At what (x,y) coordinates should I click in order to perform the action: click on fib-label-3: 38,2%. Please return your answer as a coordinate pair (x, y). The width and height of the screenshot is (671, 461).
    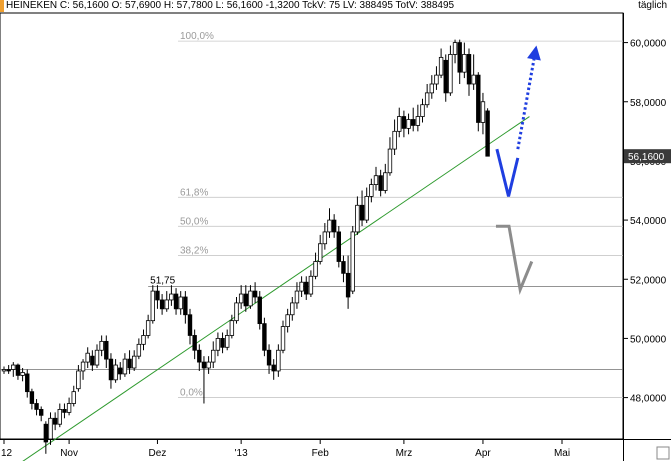
    Looking at the image, I should click on (194, 251).